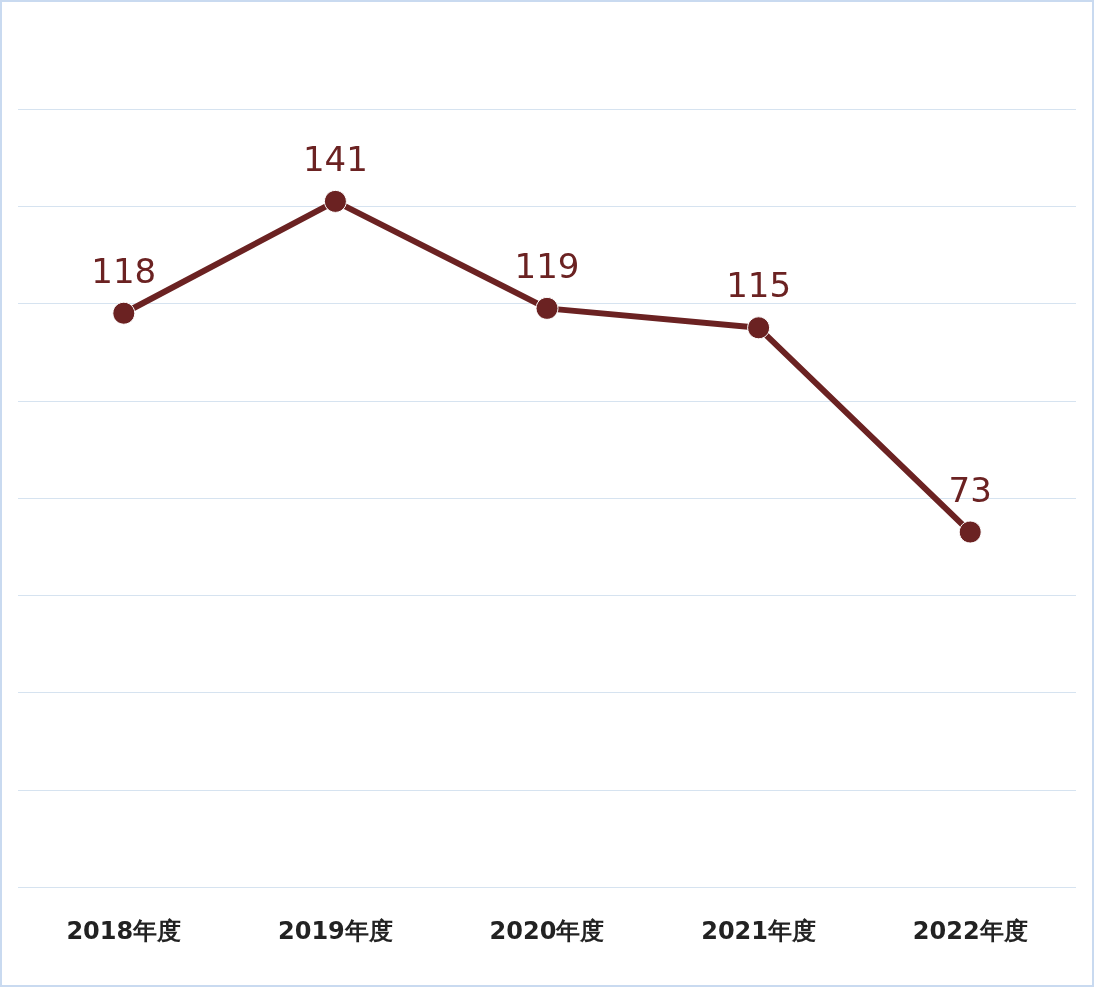  I want to click on data-label: 118, so click(124, 270).